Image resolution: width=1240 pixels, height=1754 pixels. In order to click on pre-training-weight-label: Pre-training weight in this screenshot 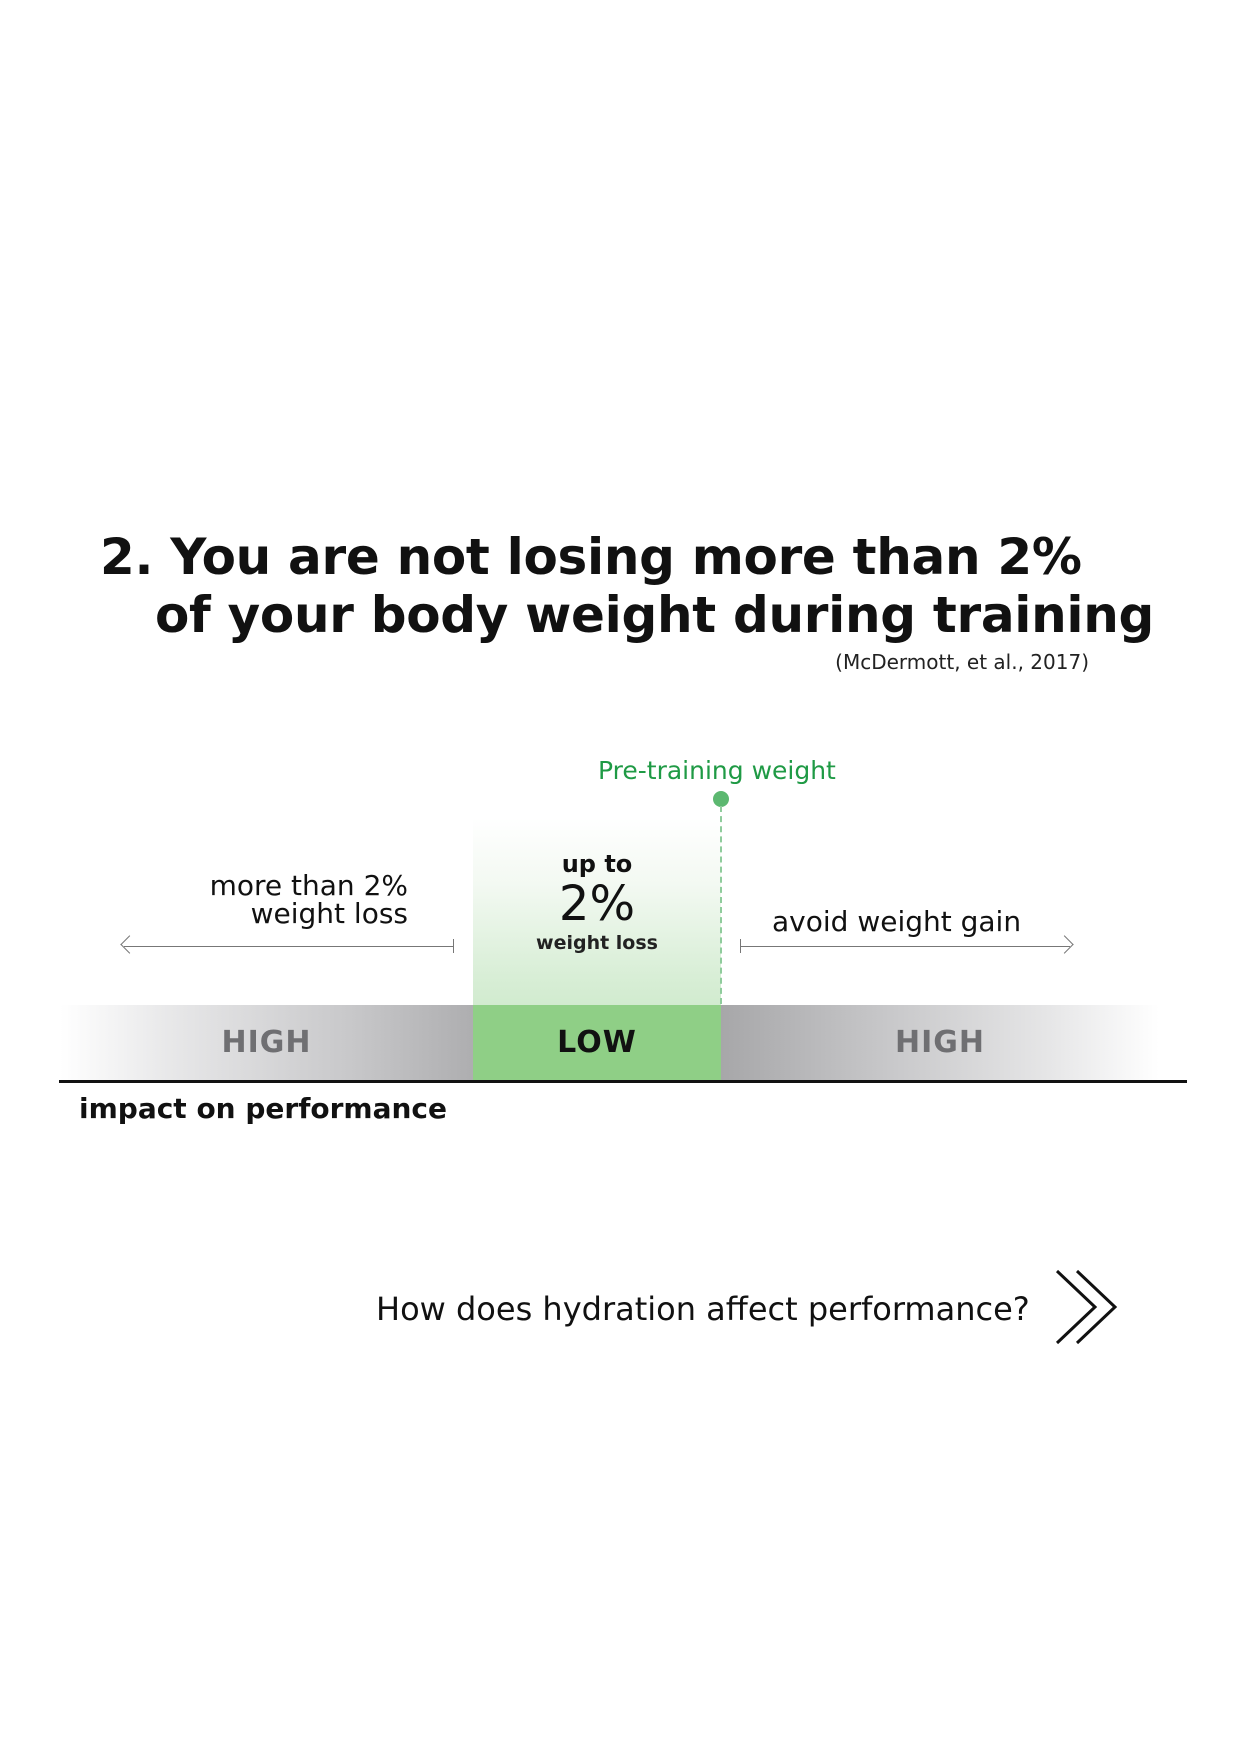, I will do `click(717, 770)`.